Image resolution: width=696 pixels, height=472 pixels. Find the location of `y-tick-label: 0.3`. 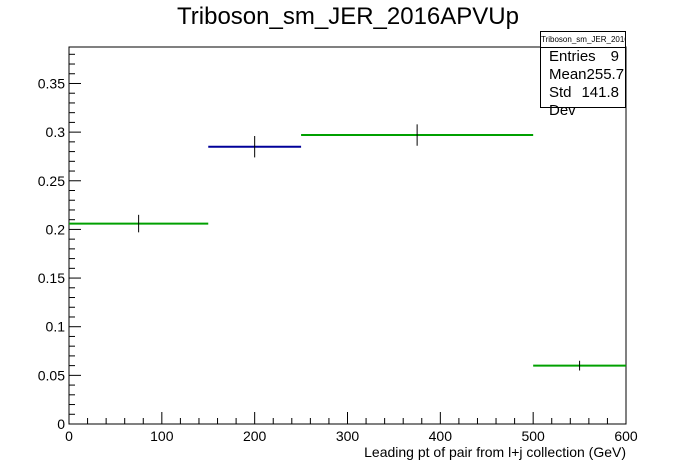

y-tick-label: 0.3 is located at coordinates (56, 132).